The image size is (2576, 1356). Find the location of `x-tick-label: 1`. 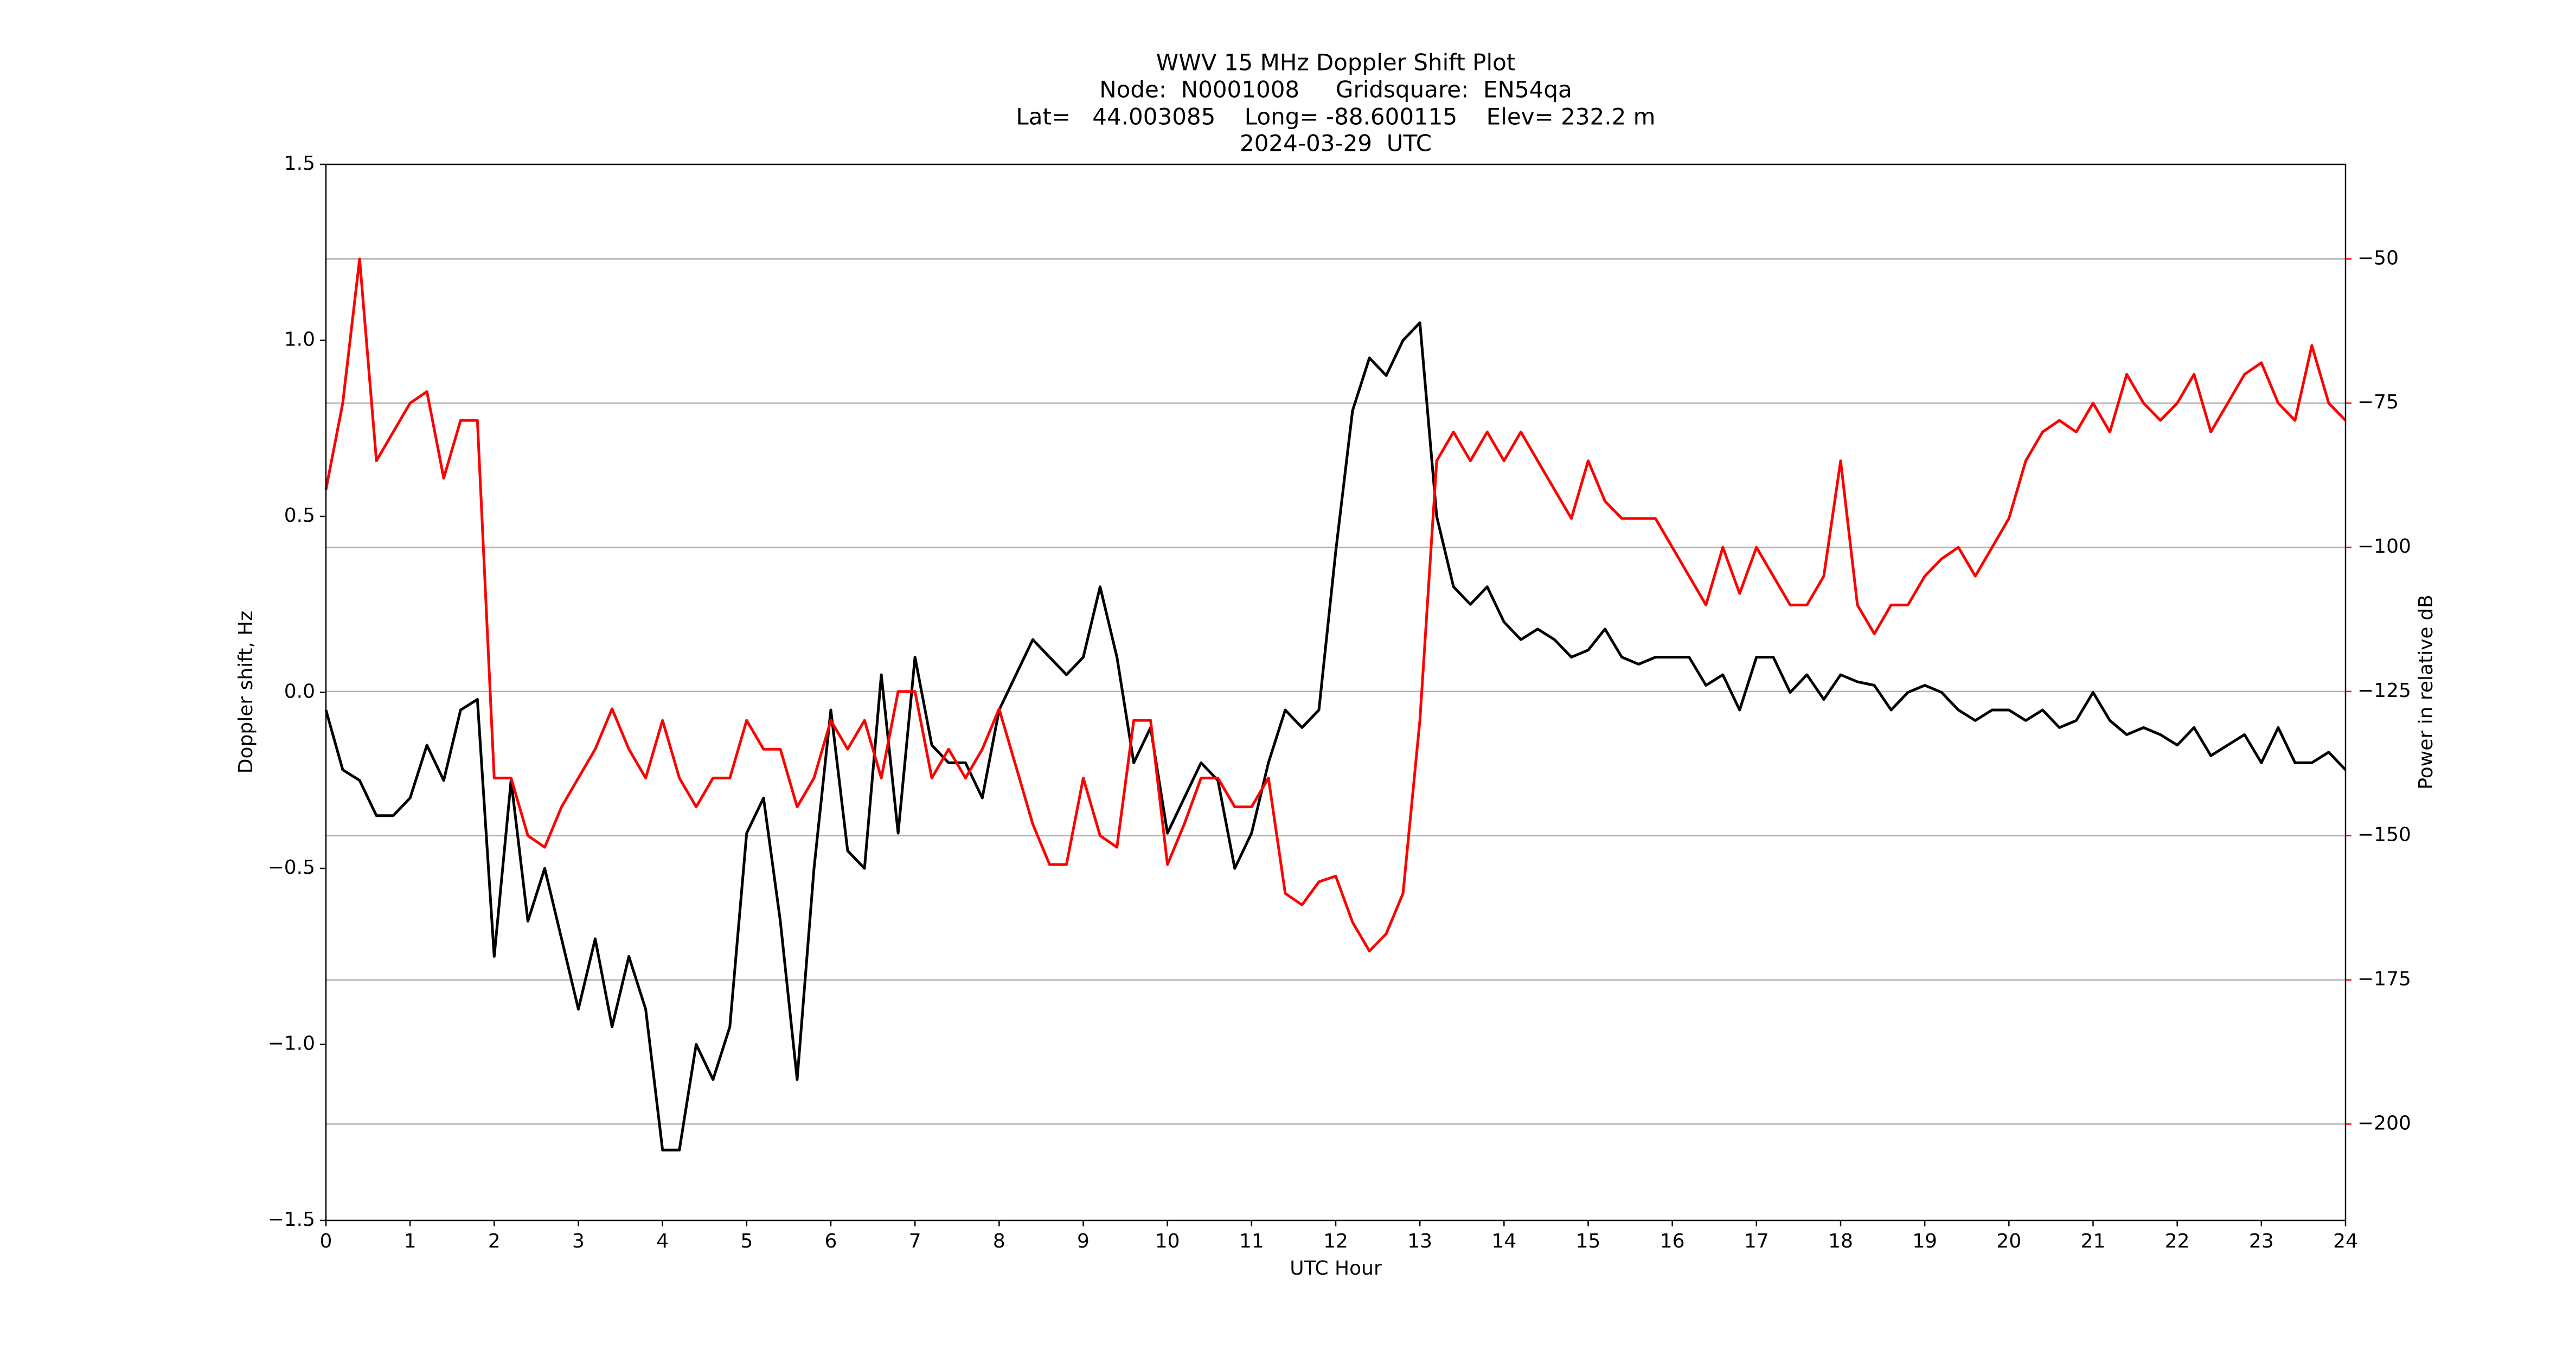

x-tick-label: 1 is located at coordinates (410, 1241).